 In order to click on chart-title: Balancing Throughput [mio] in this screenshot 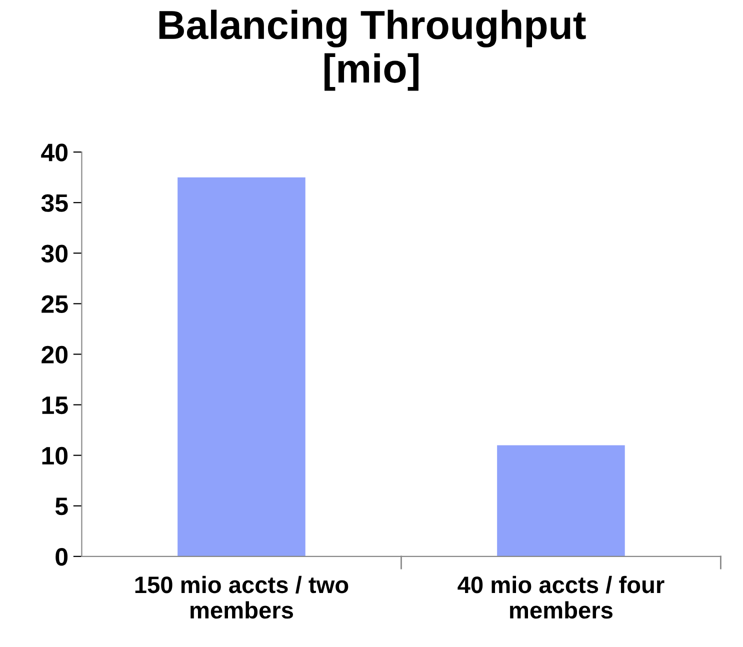, I will do `click(372, 50)`.